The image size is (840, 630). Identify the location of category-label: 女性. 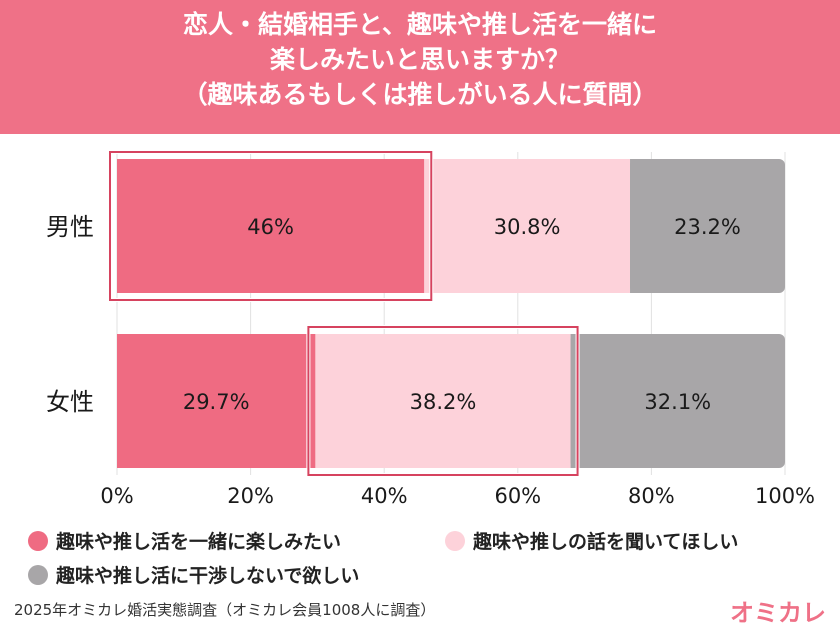
(70, 402).